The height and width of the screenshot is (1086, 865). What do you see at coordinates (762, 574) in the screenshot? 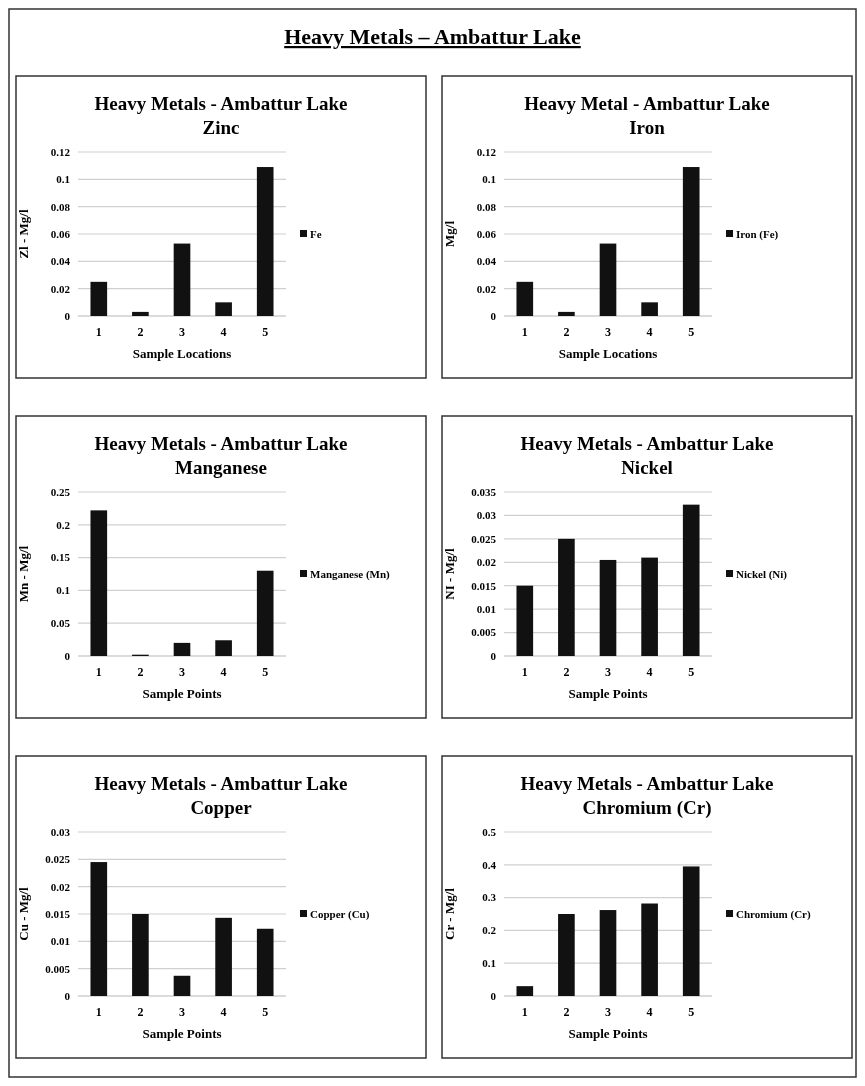
I see `legend-label: Nickel (Ni)` at bounding box center [762, 574].